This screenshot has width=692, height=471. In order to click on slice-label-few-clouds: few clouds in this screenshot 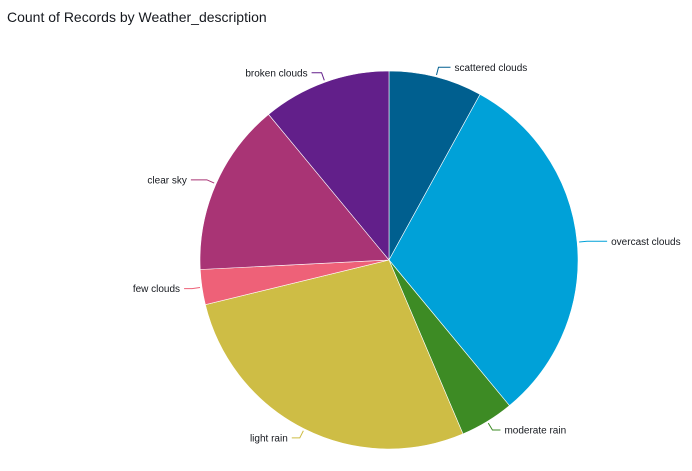, I will do `click(156, 289)`.